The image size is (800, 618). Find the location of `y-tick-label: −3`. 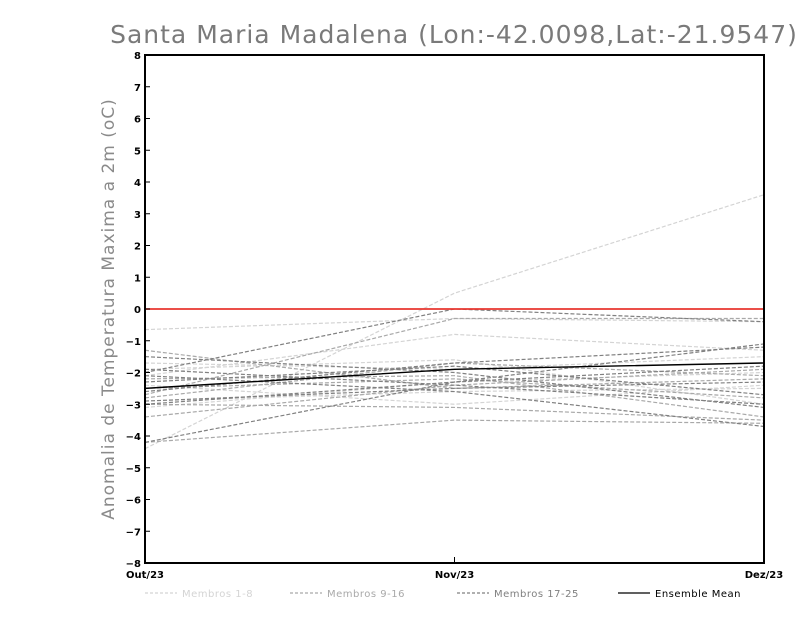

y-tick-label: −3 is located at coordinates (133, 405).